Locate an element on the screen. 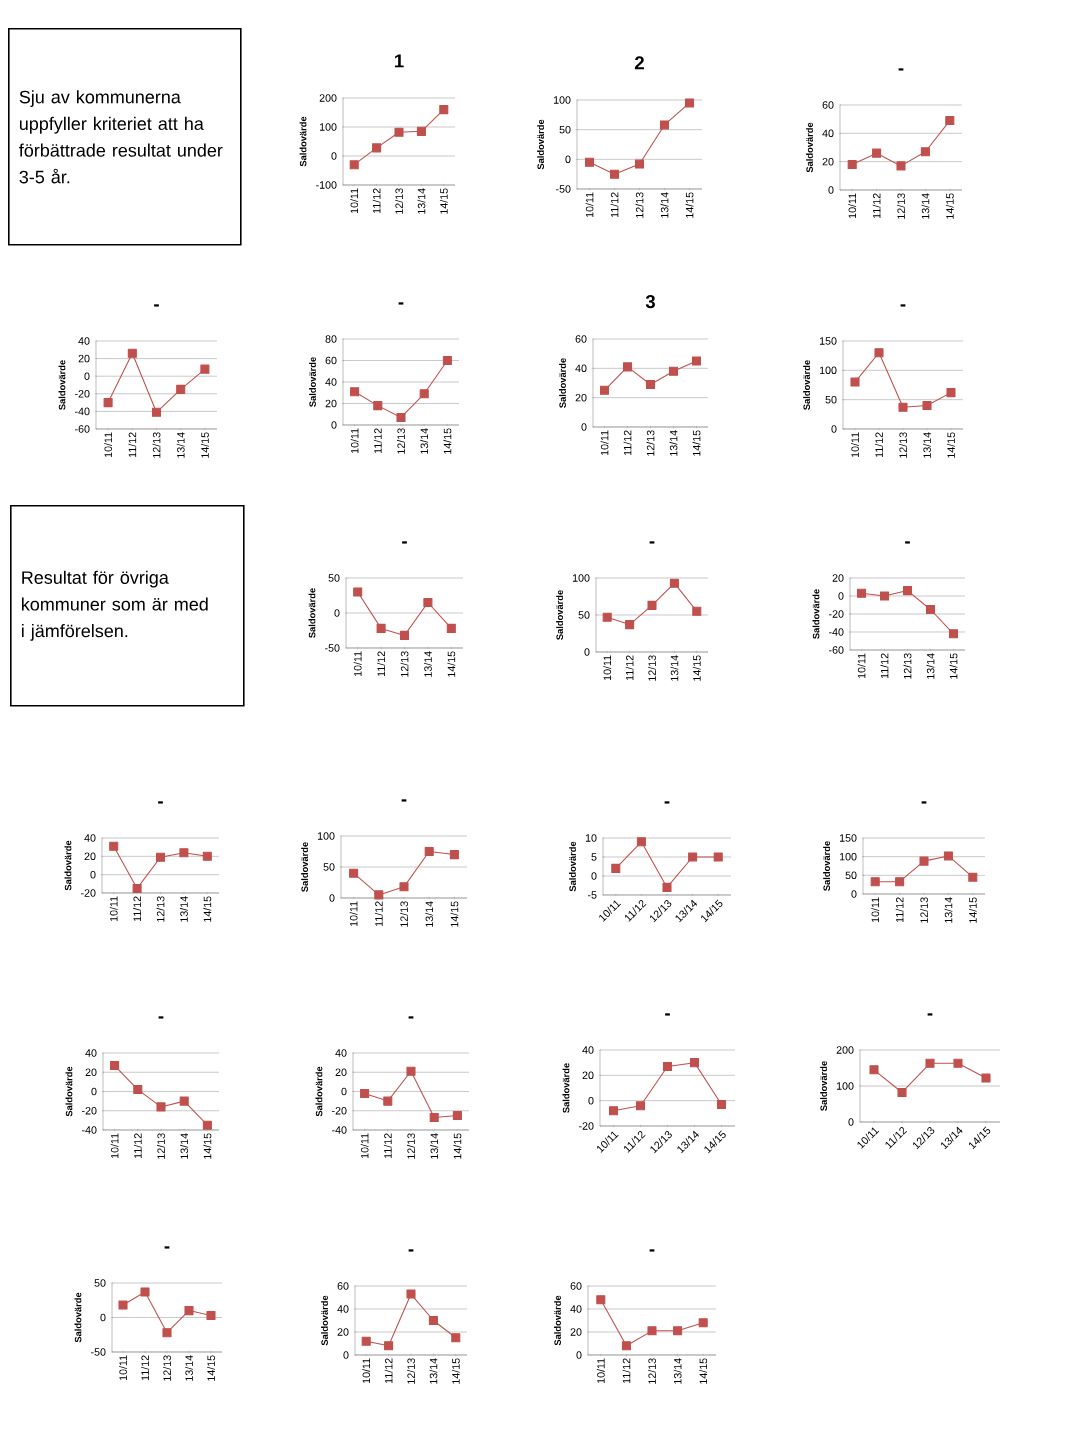  chart-title: 2 is located at coordinates (639, 63).